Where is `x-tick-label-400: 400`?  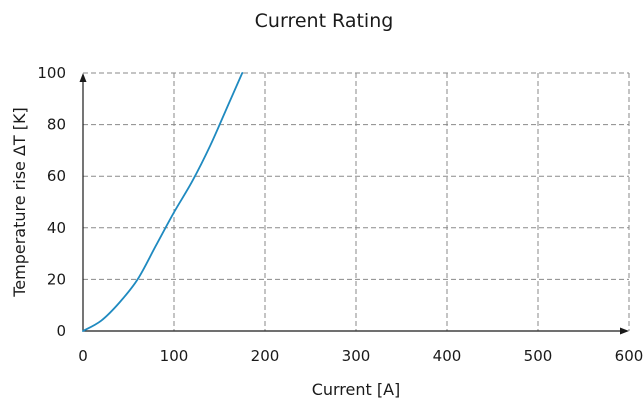
x-tick-label-400: 400 is located at coordinates (447, 356).